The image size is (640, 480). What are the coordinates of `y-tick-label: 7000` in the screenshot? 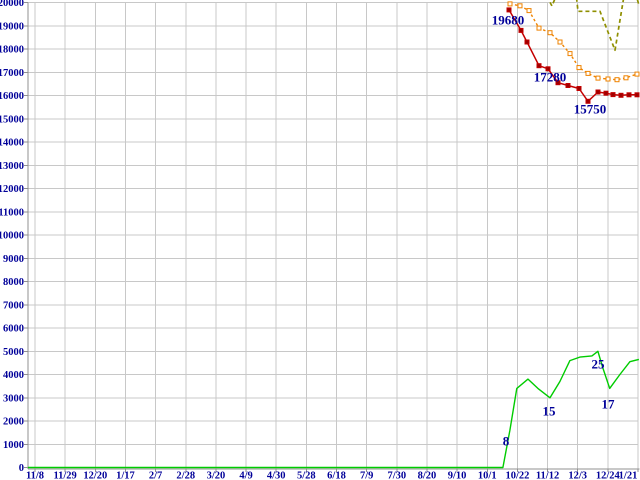 It's located at (13, 305).